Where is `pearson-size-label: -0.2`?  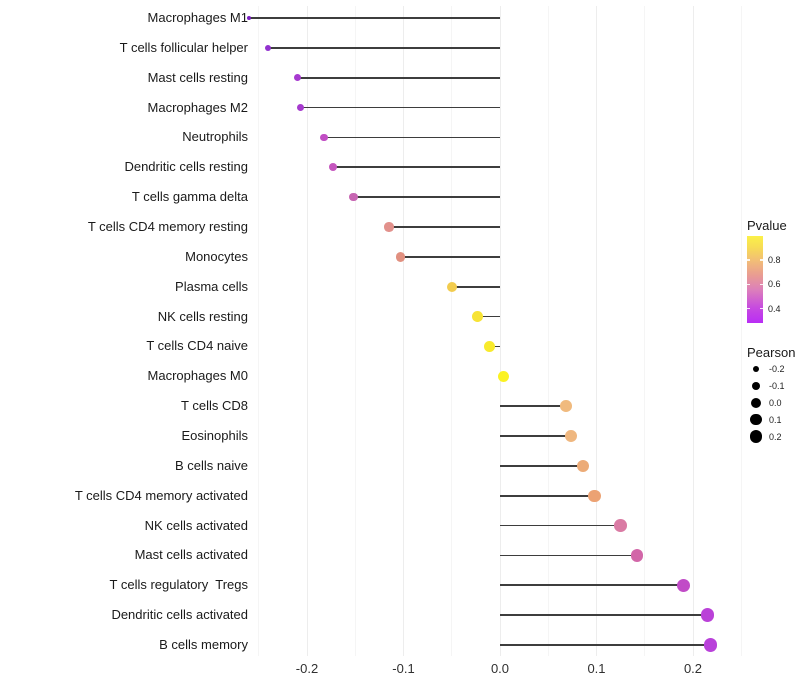 pearson-size-label: -0.2 is located at coordinates (777, 369).